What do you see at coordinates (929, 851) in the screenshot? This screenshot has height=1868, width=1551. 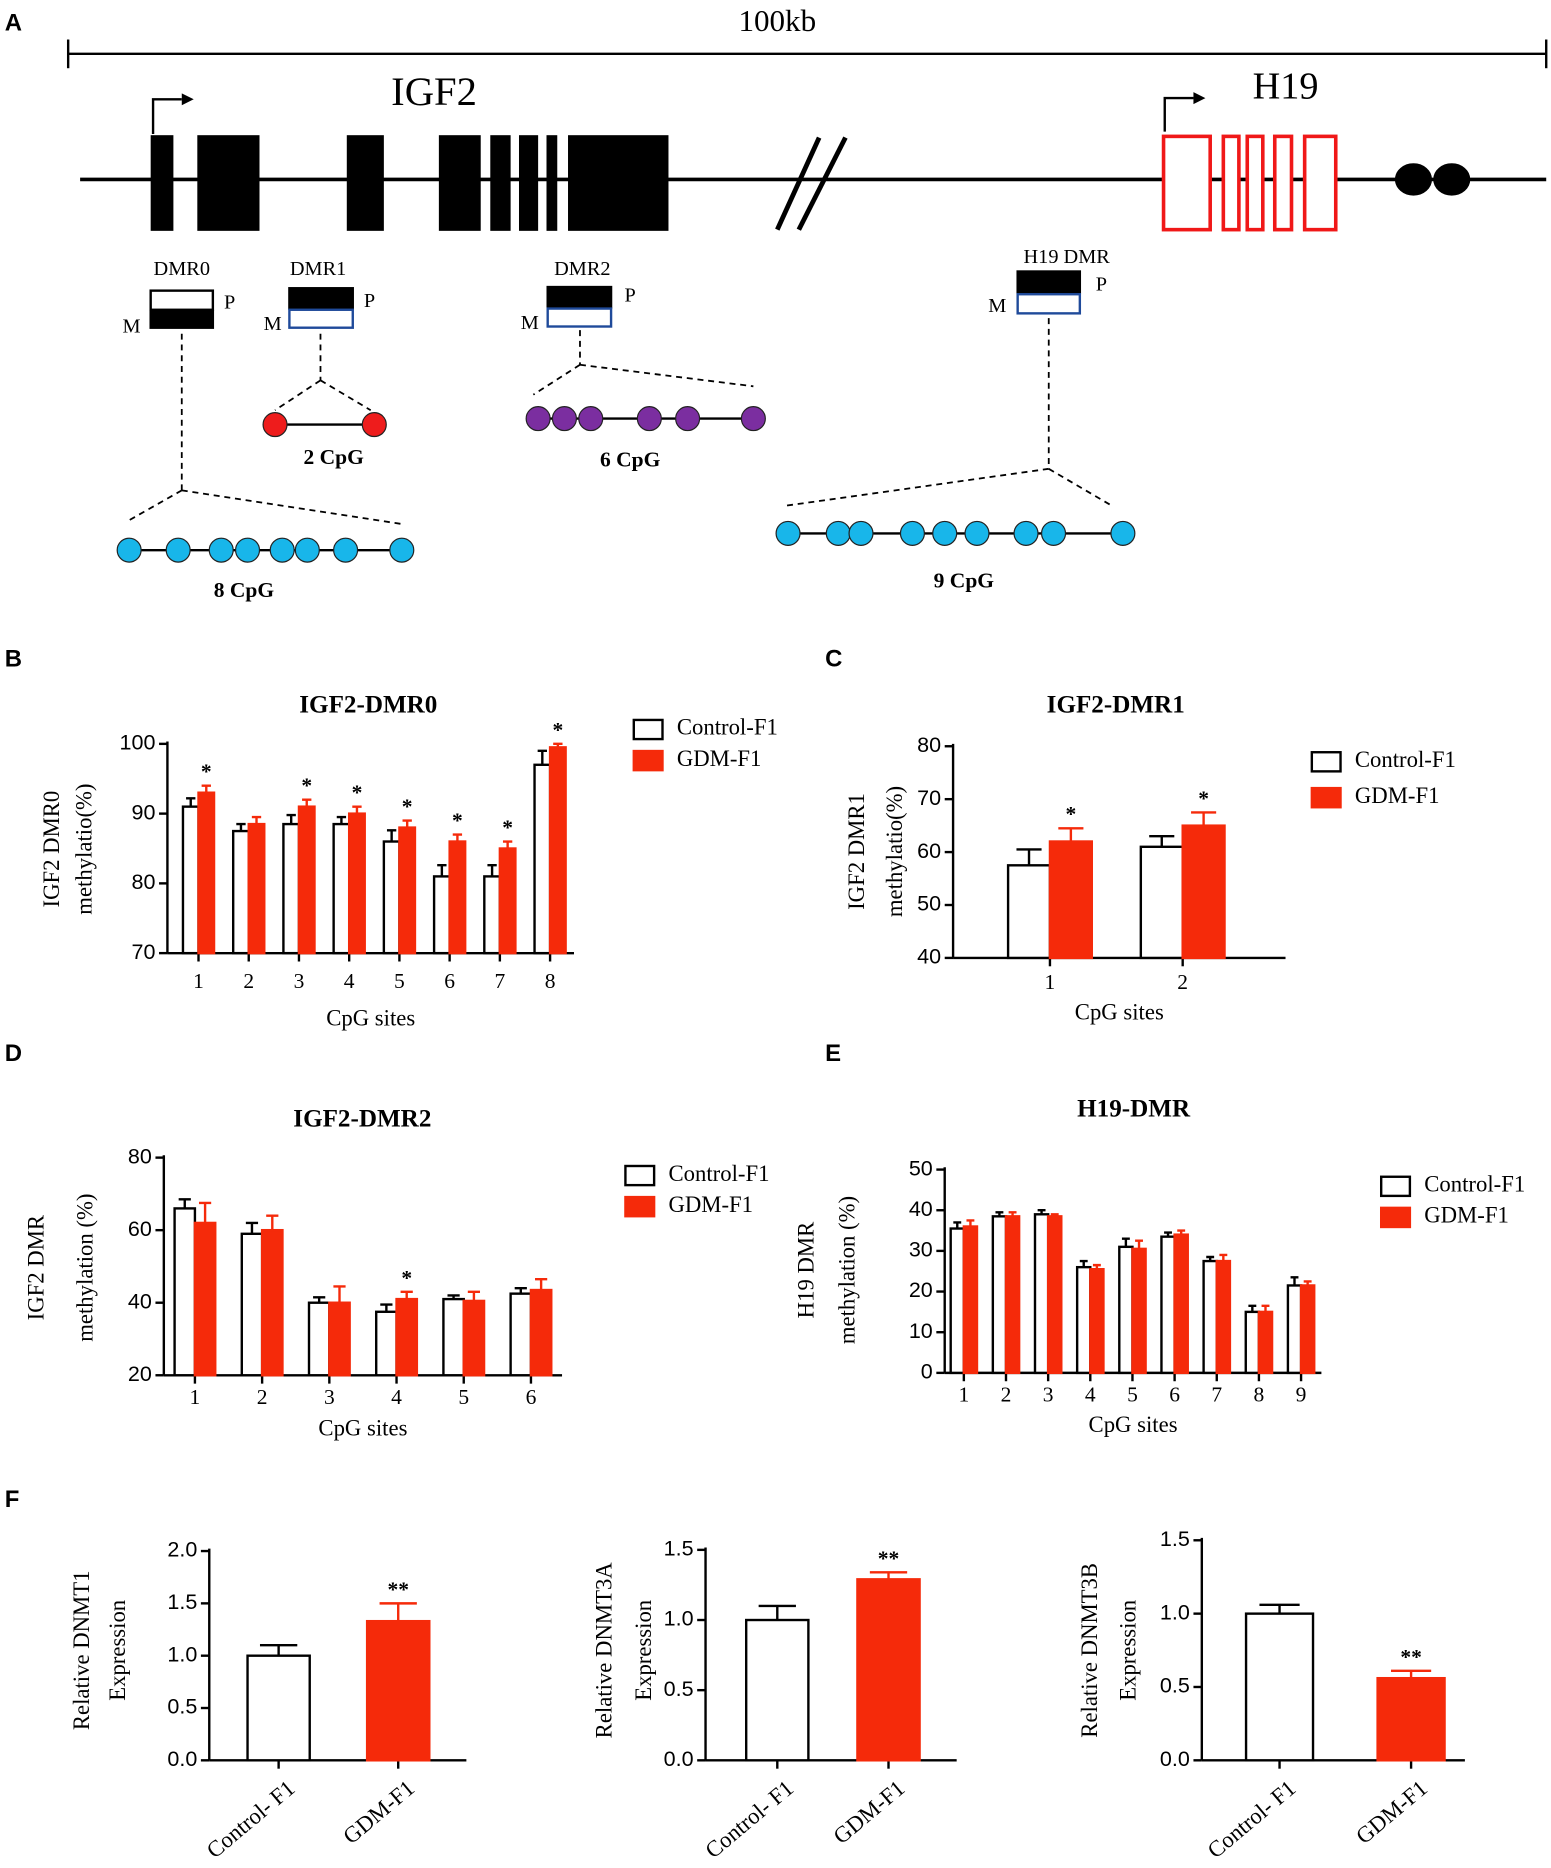 I see `y-tick-label: 60` at bounding box center [929, 851].